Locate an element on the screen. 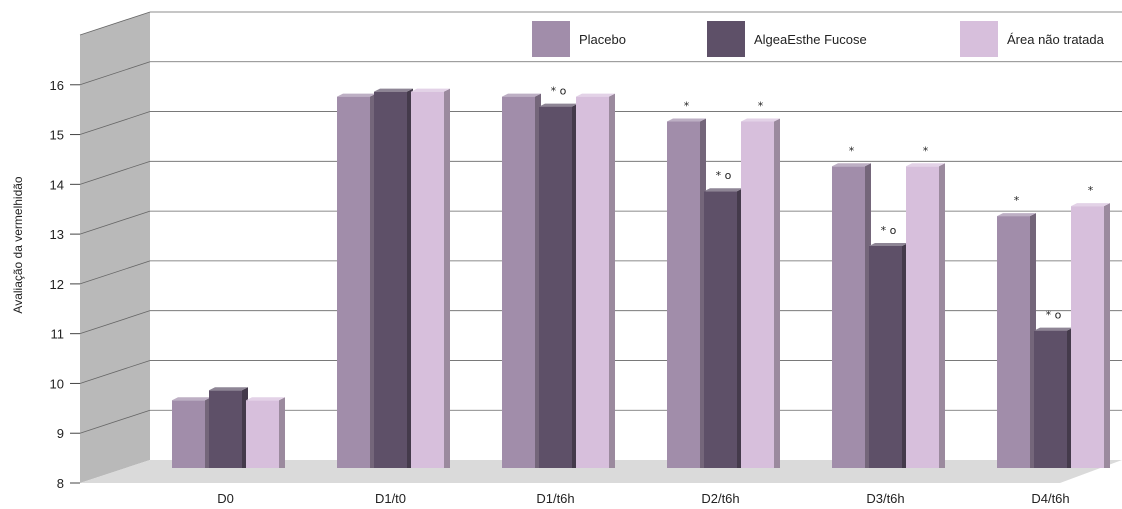  legend: Placebo AlgeaEsthe Fucose Área não tratada is located at coordinates (818, 39).